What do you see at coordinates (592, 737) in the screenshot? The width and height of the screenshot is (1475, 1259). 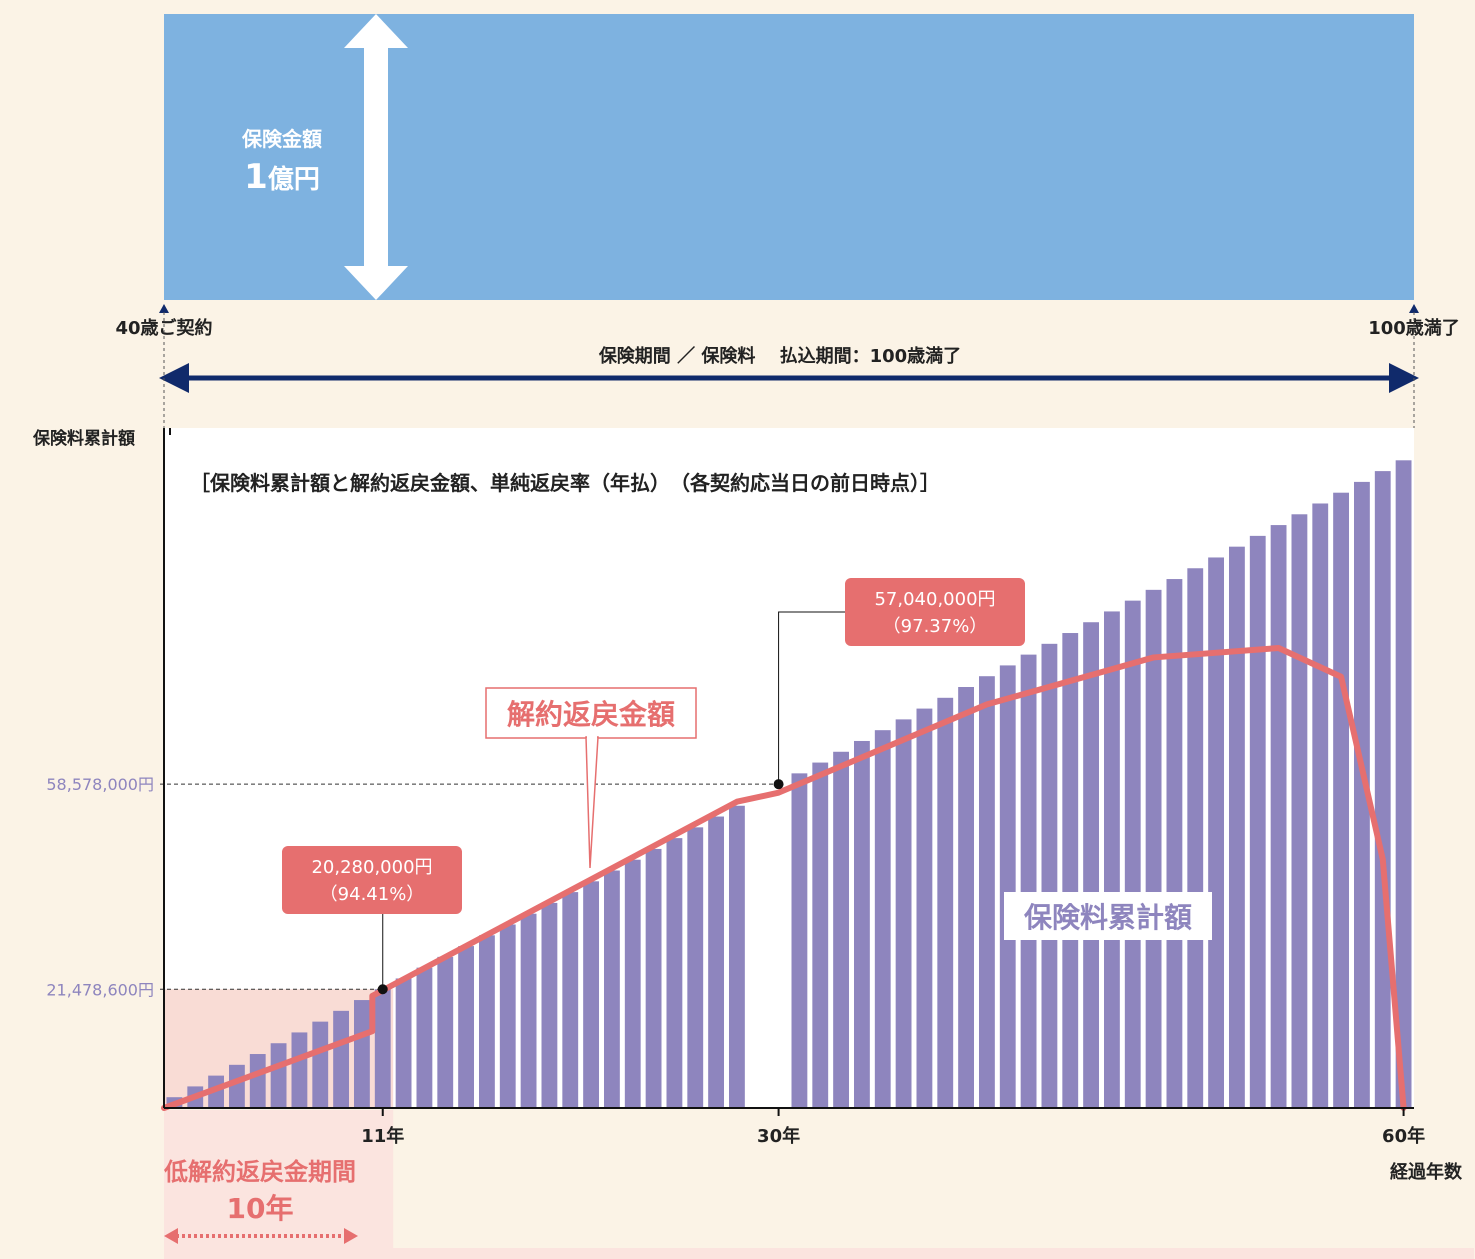 I see `refund-label-pointer-mask` at bounding box center [592, 737].